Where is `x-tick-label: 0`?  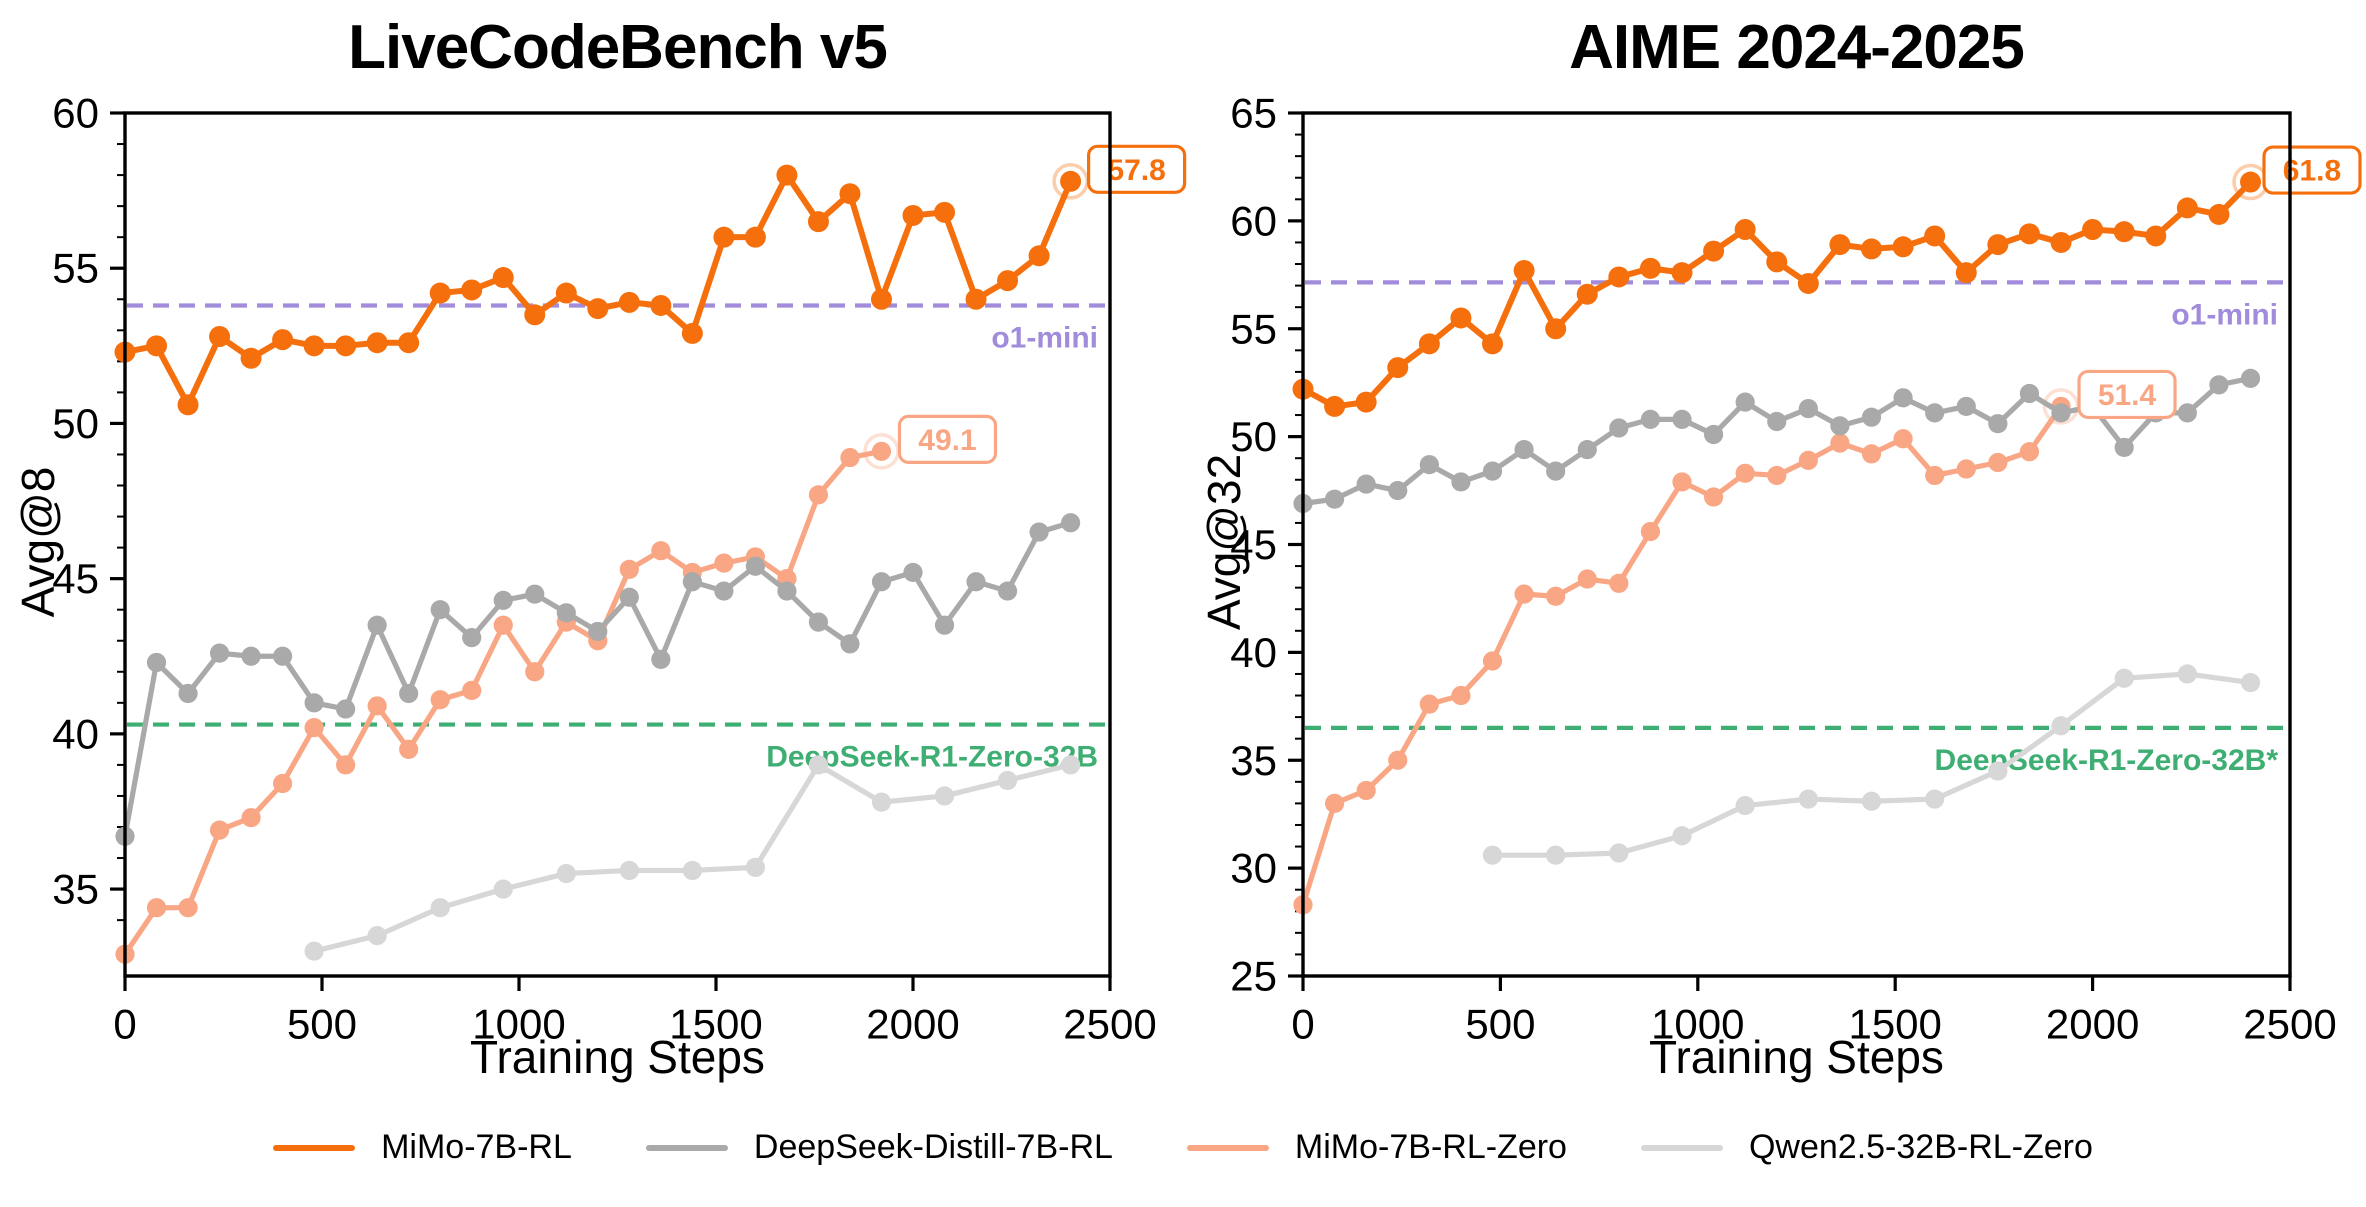
x-tick-label: 0 is located at coordinates (1302, 1024).